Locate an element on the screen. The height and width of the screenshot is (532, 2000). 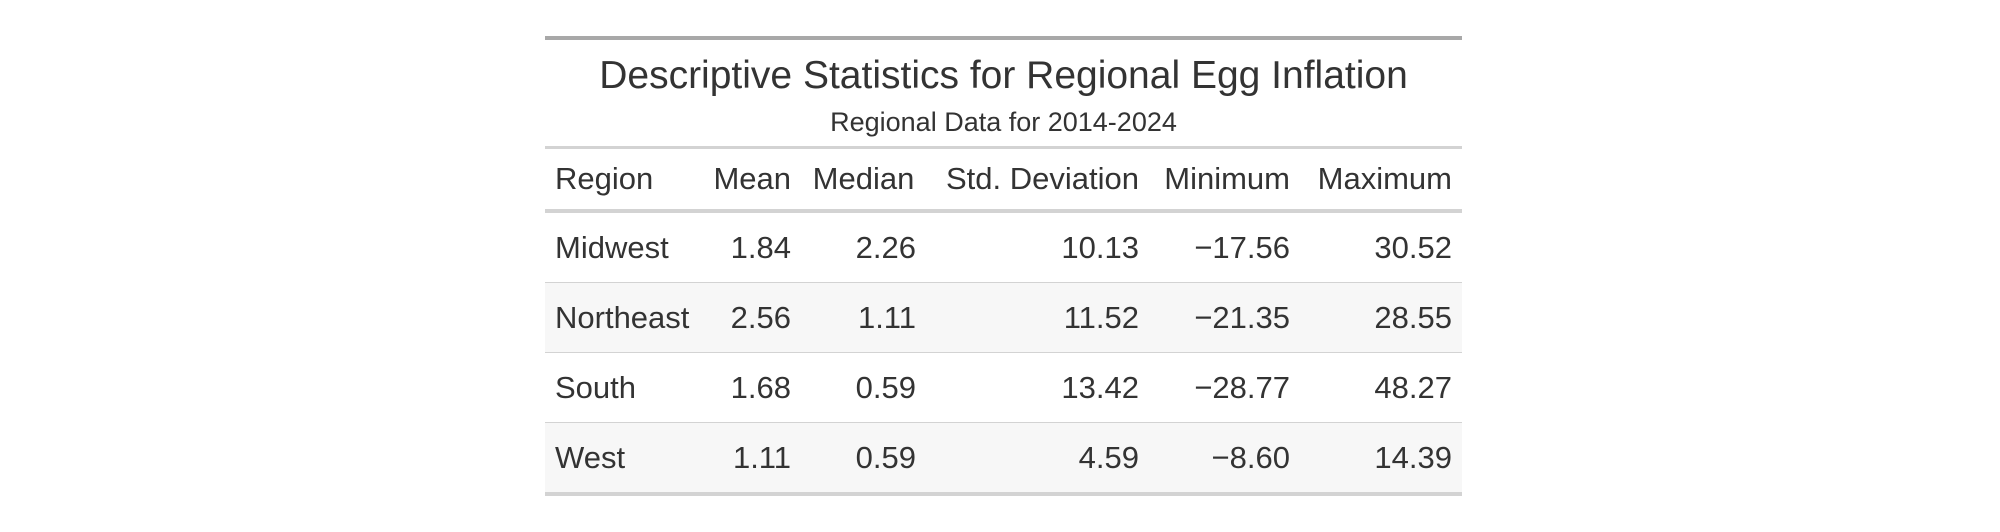
table-row: Northeast 2.56 1.11 11.52 −21.35 28.55 is located at coordinates (1003, 317).